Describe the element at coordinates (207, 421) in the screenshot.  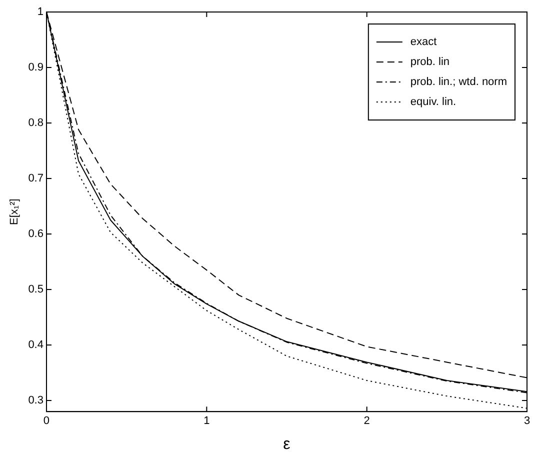
I see `x-tick-label: 1` at that location.